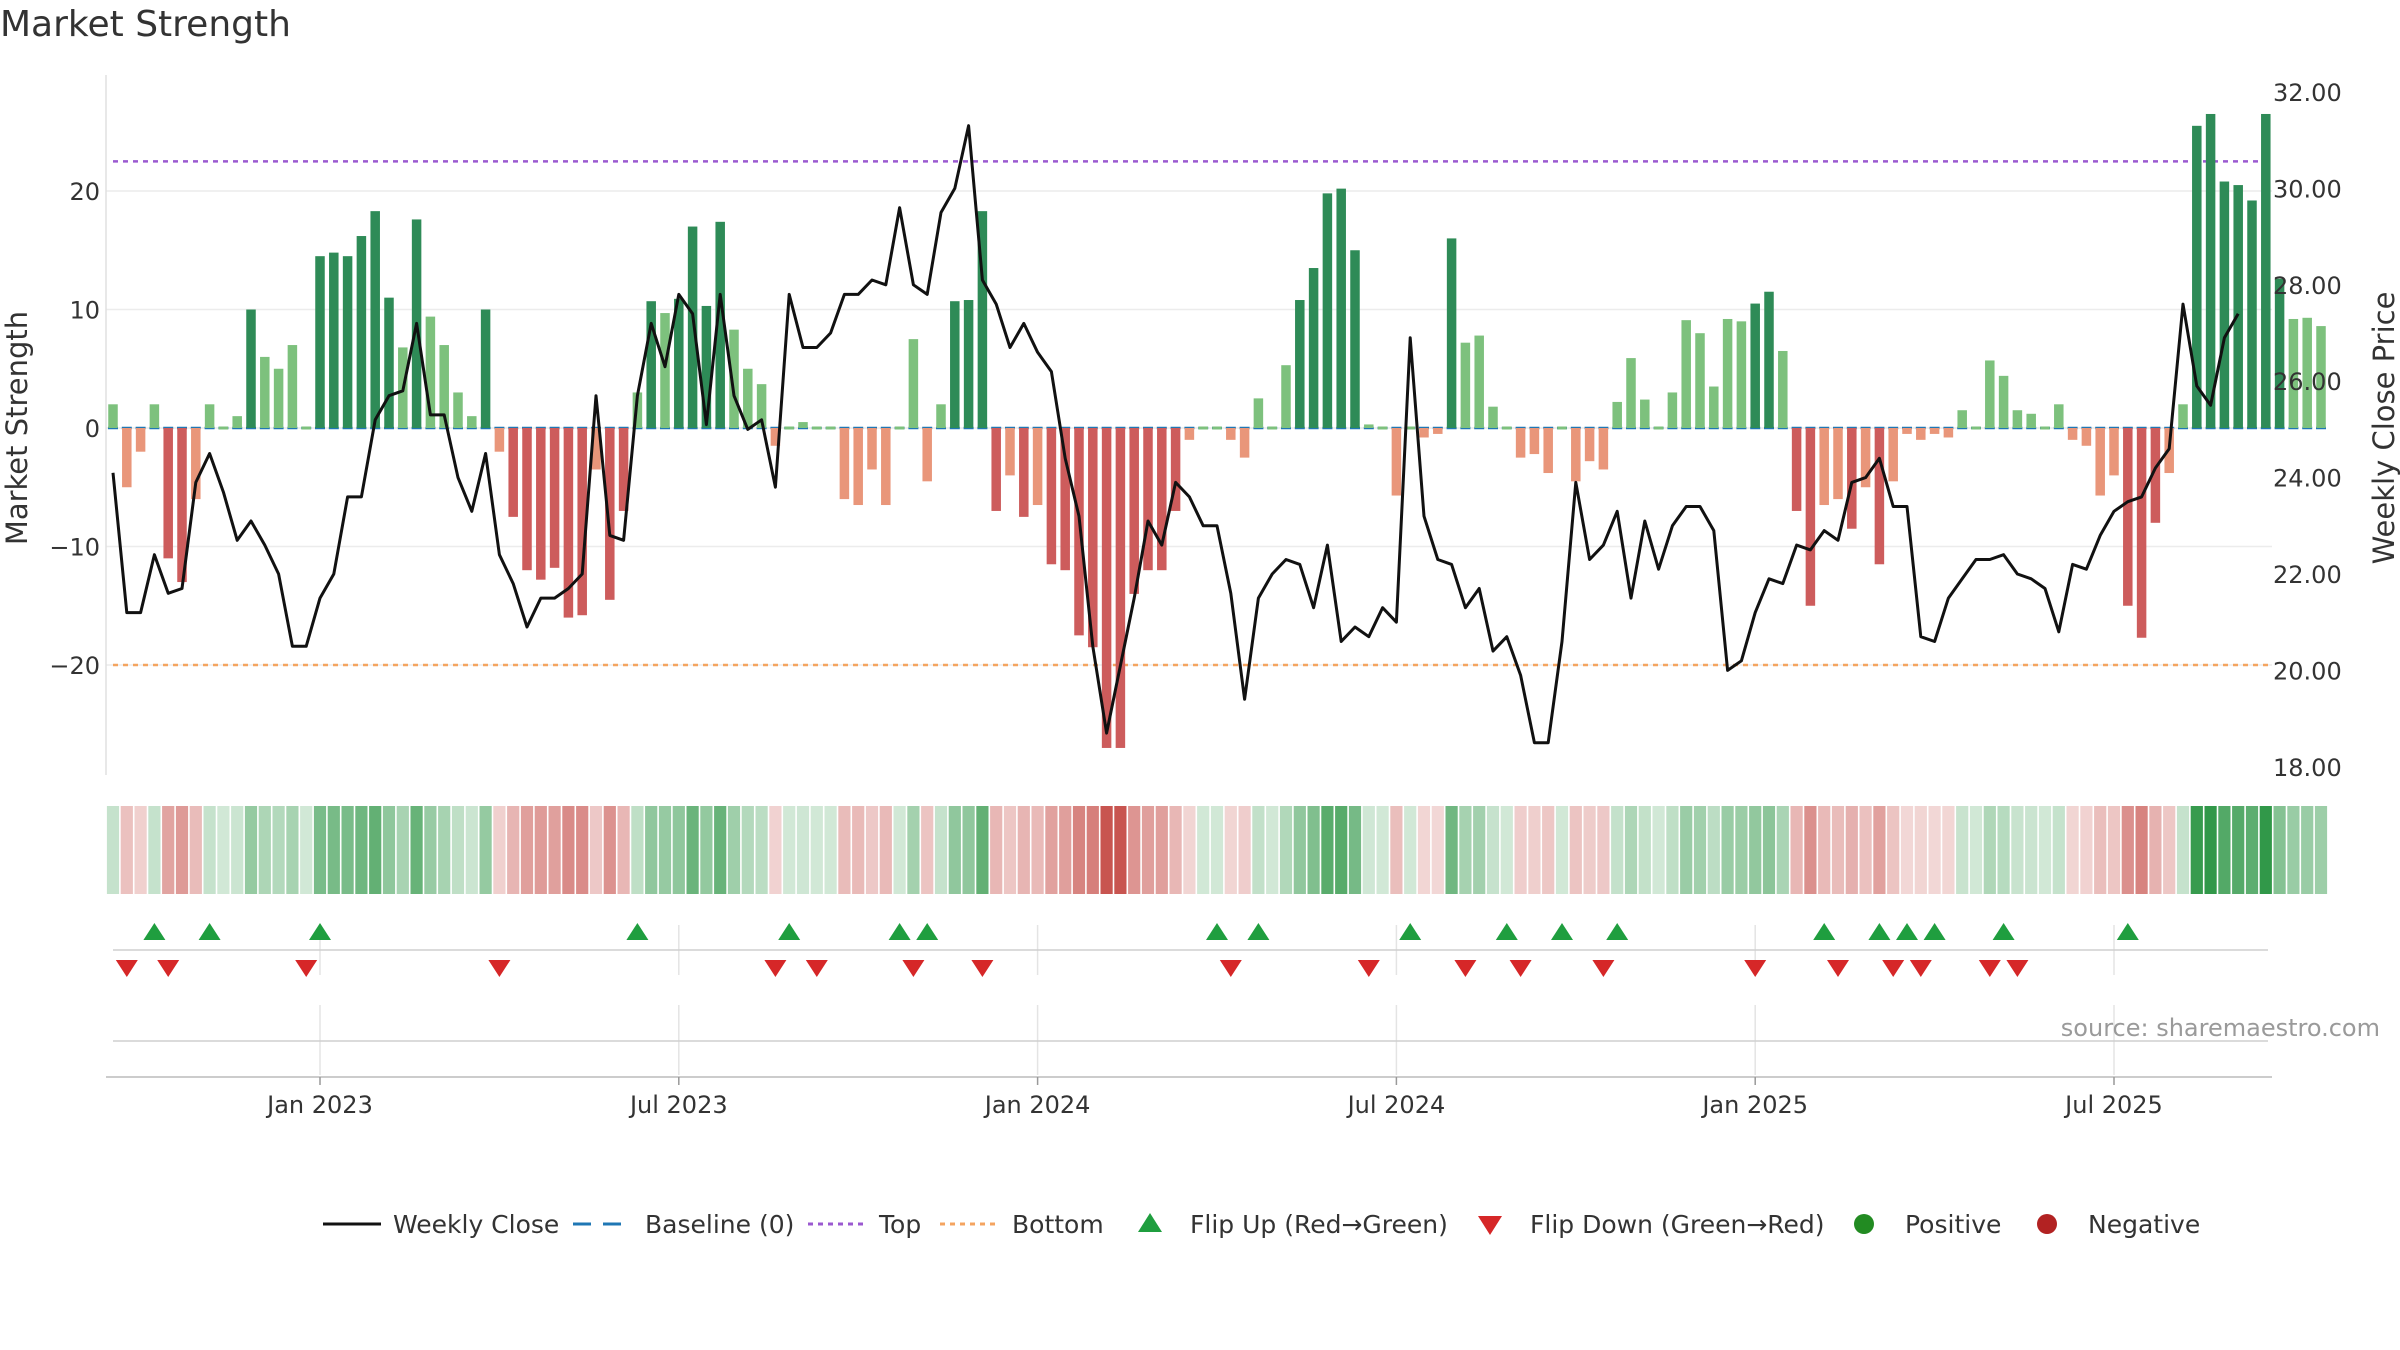  What do you see at coordinates (476, 1224) in the screenshot?
I see `legend-label: Weekly Close` at bounding box center [476, 1224].